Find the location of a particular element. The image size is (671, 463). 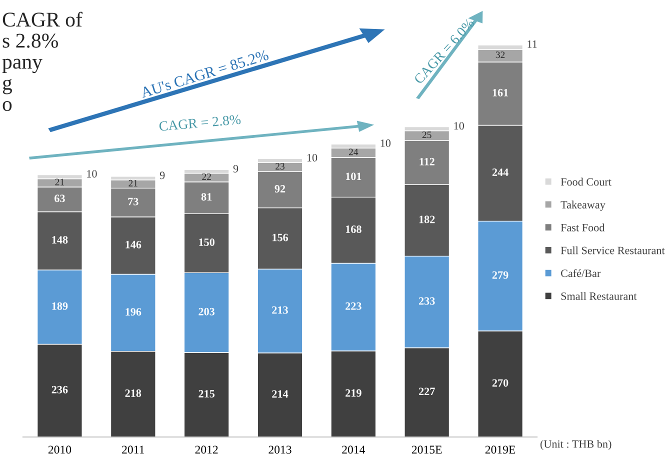

x-tick-label: 2015E is located at coordinates (427, 450).